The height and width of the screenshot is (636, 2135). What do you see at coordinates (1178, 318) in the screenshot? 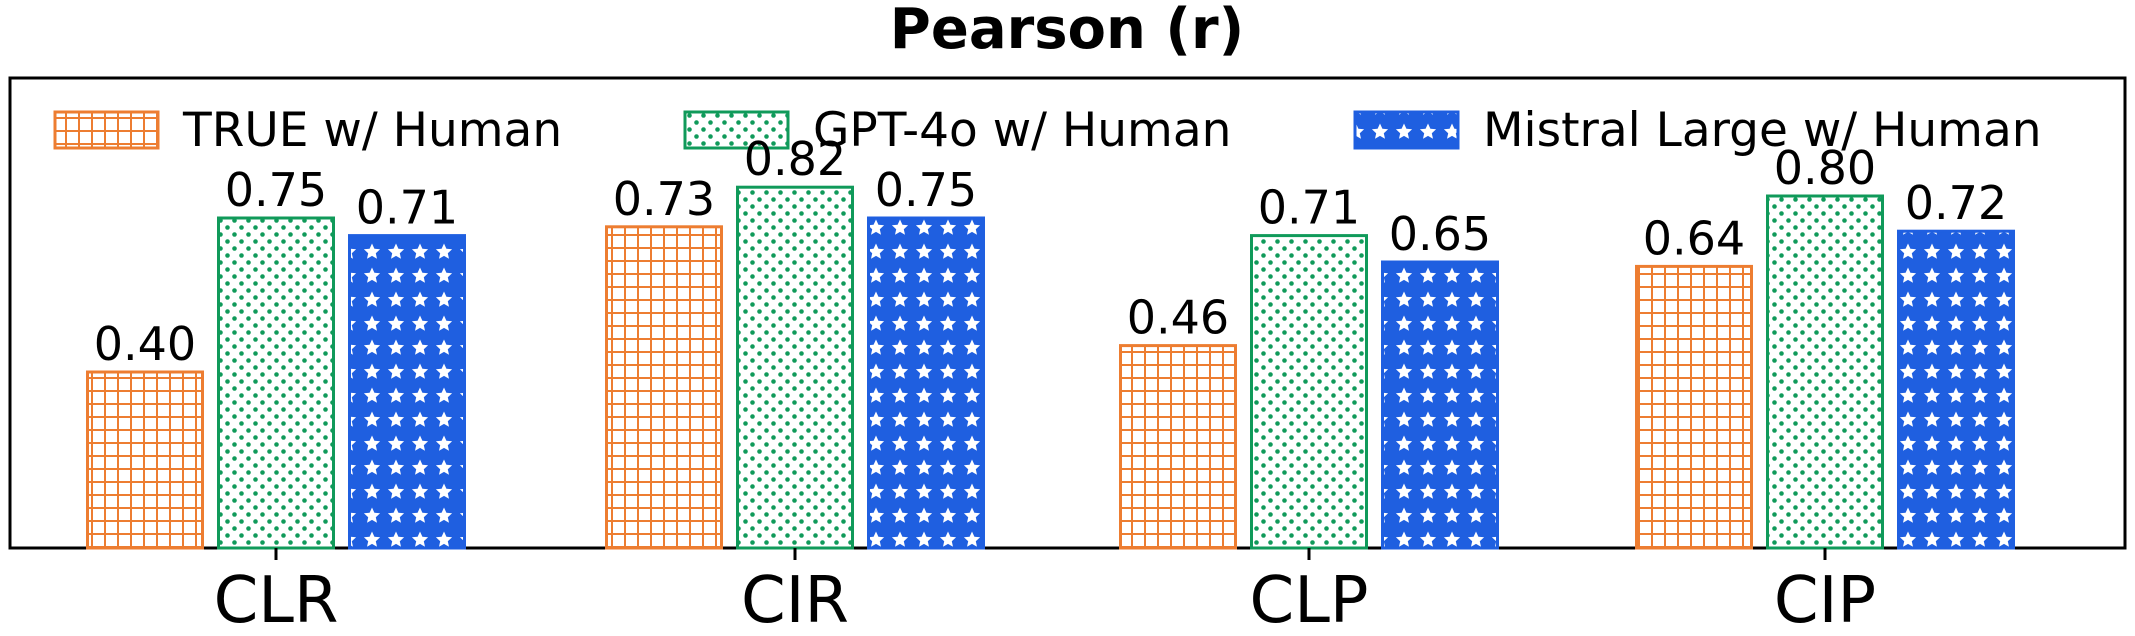
I see `value-label-clp-true-w-human: 0.46` at bounding box center [1178, 318].